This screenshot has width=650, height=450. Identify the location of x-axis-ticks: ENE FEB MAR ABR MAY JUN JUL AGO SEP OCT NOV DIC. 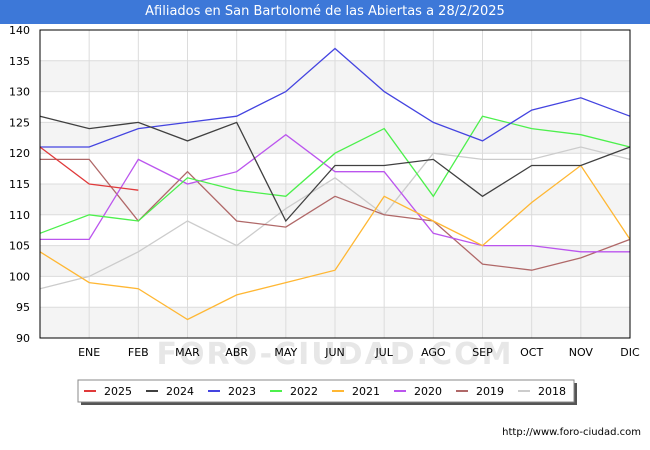
(359, 352).